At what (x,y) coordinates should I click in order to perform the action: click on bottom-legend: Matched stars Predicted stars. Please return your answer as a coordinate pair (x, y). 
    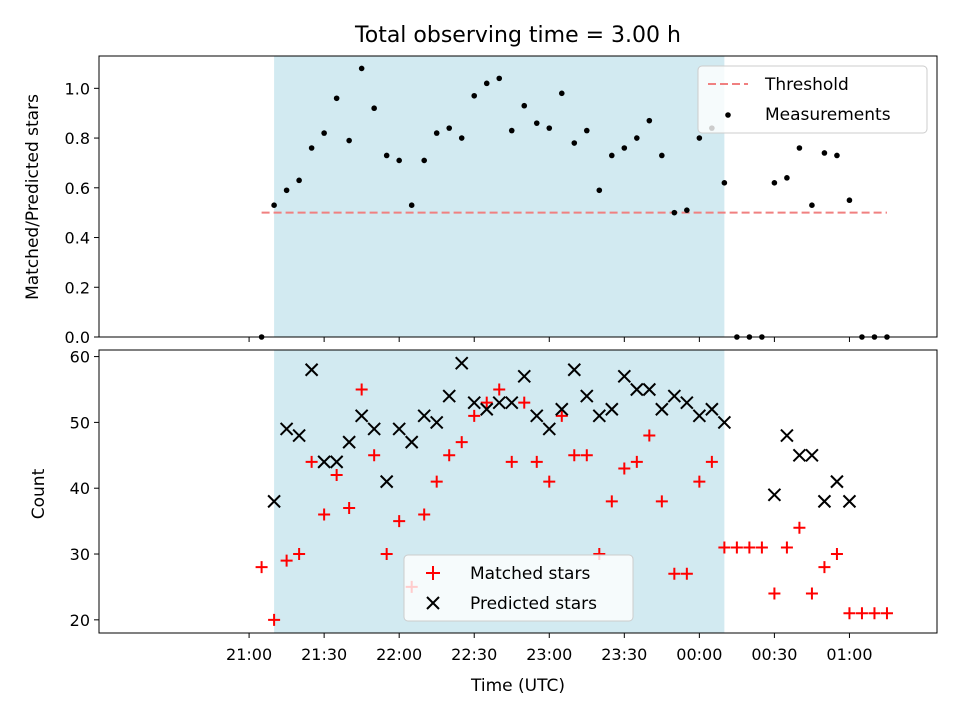
    Looking at the image, I should click on (518, 588).